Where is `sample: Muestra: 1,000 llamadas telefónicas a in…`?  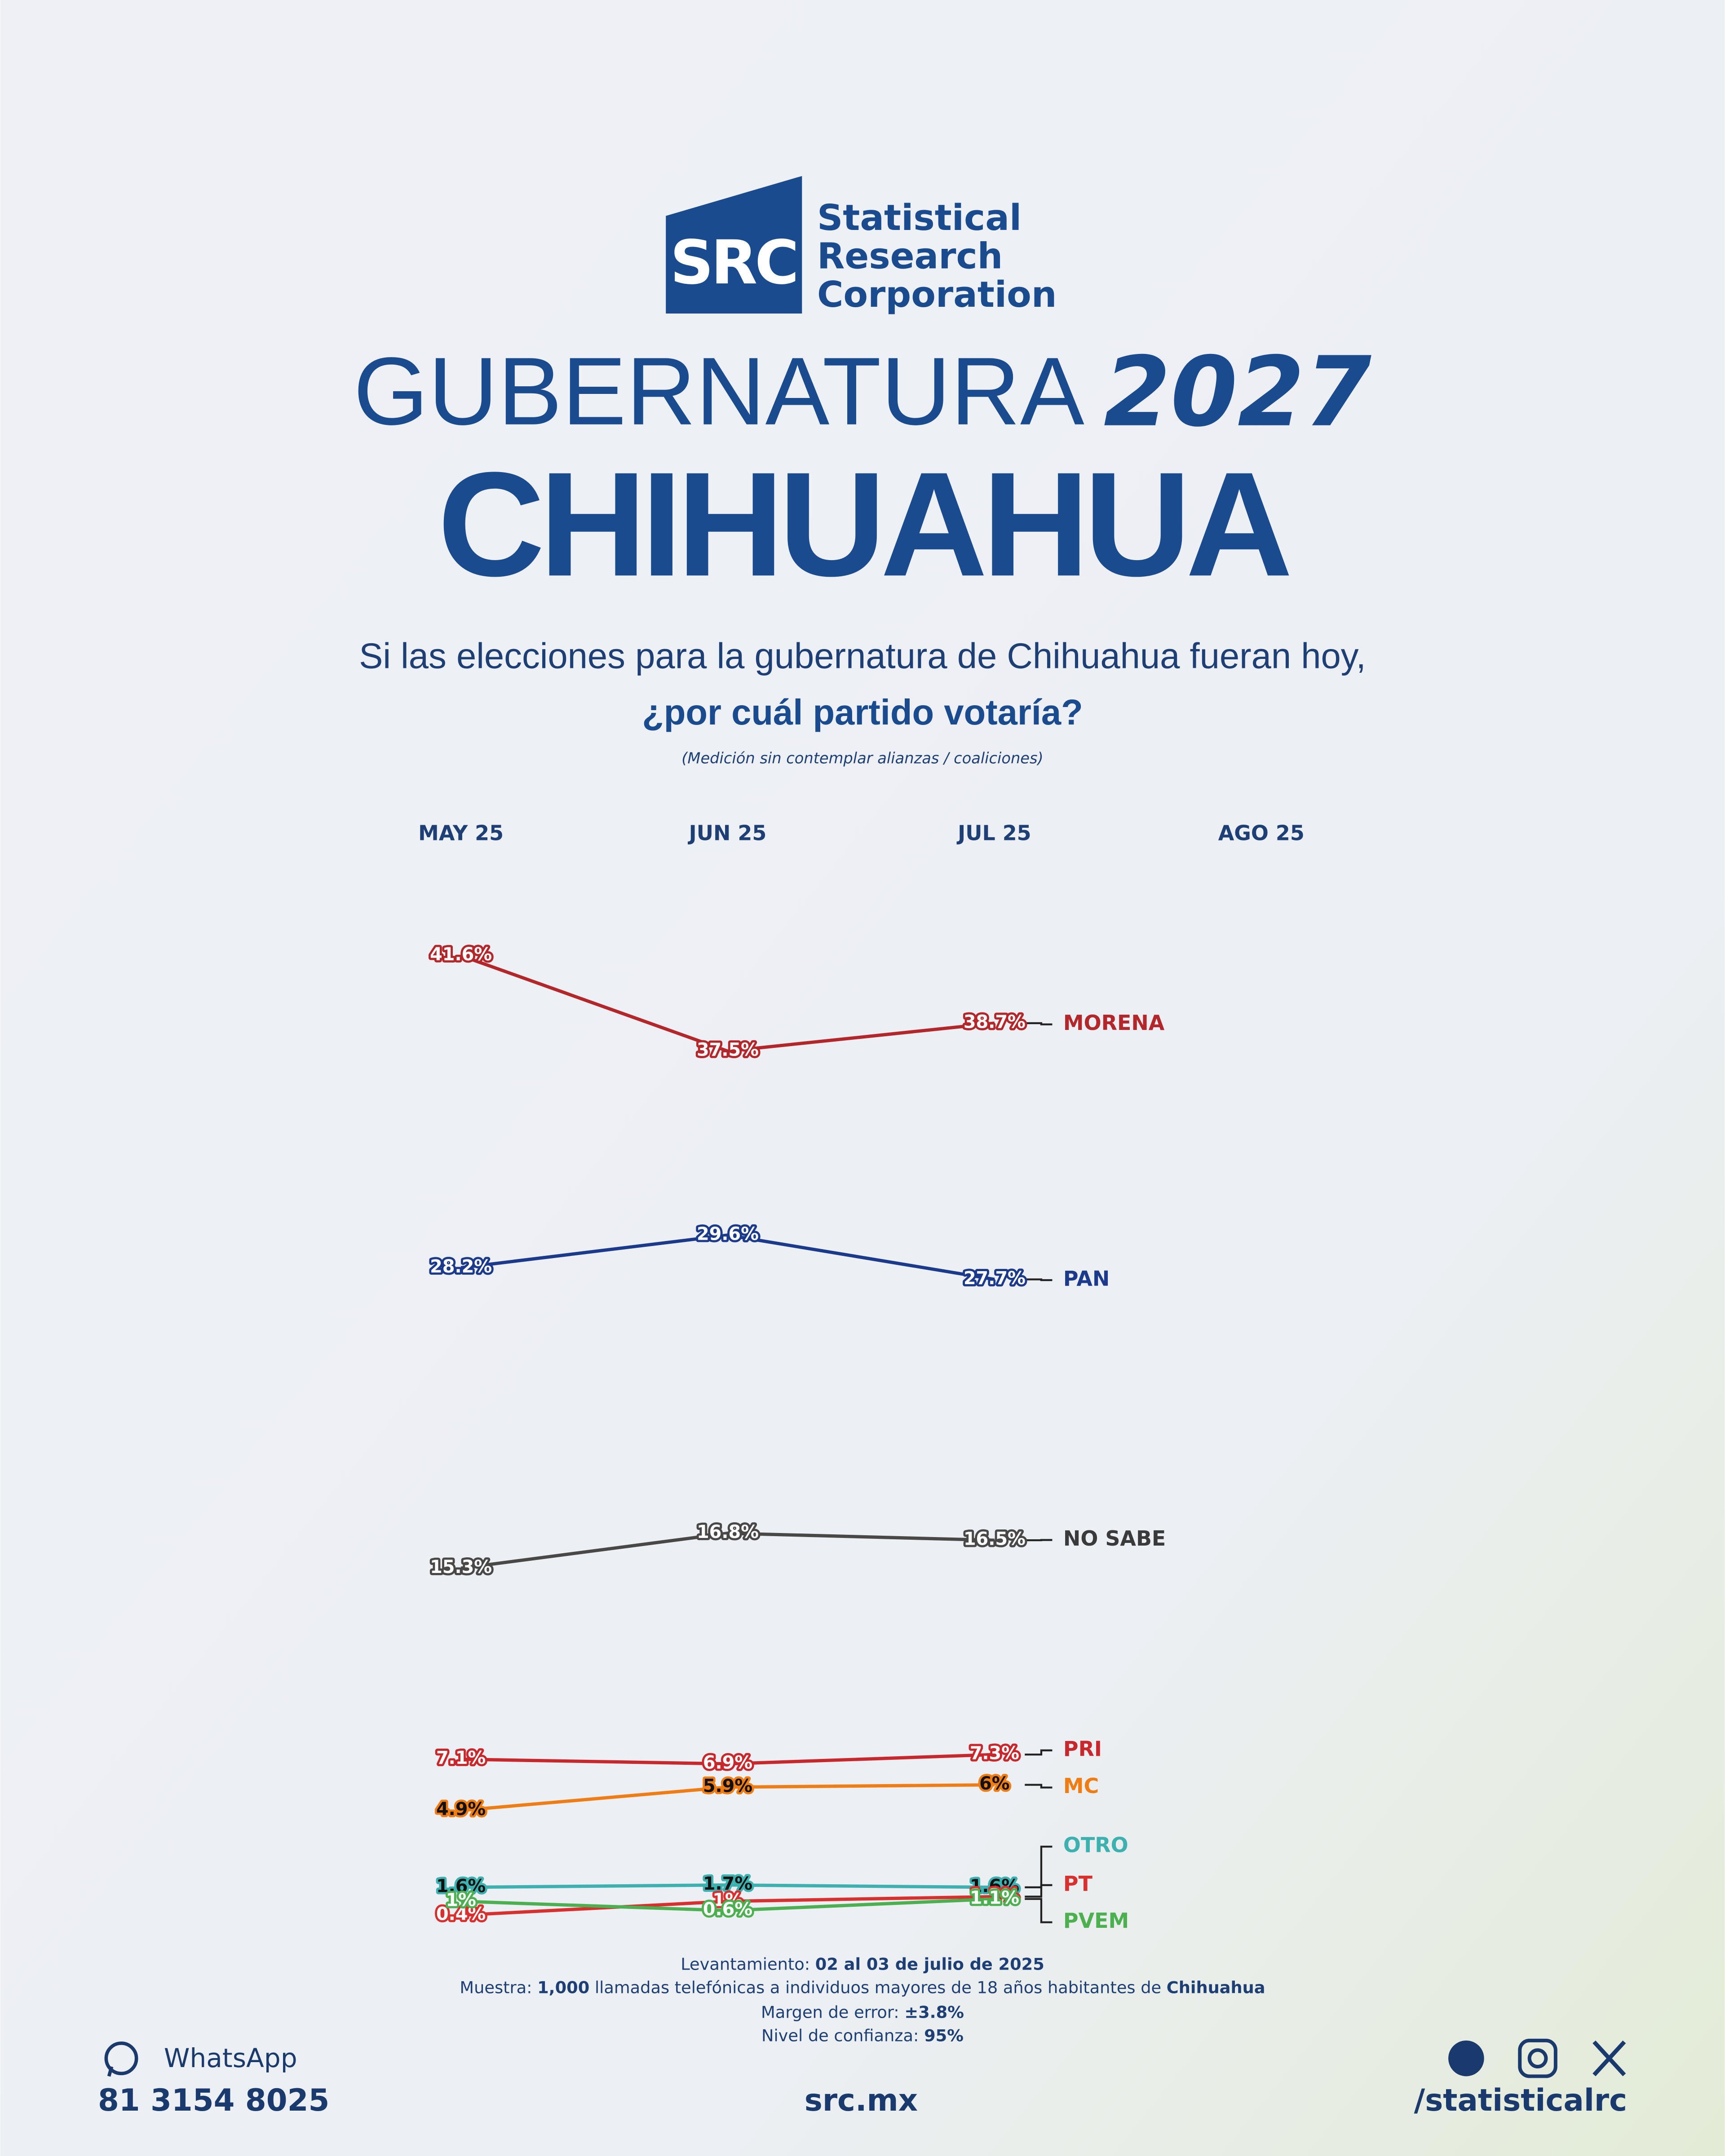
sample: Muestra: 1,000 llamadas telefónicas a in… is located at coordinates (862, 1987).